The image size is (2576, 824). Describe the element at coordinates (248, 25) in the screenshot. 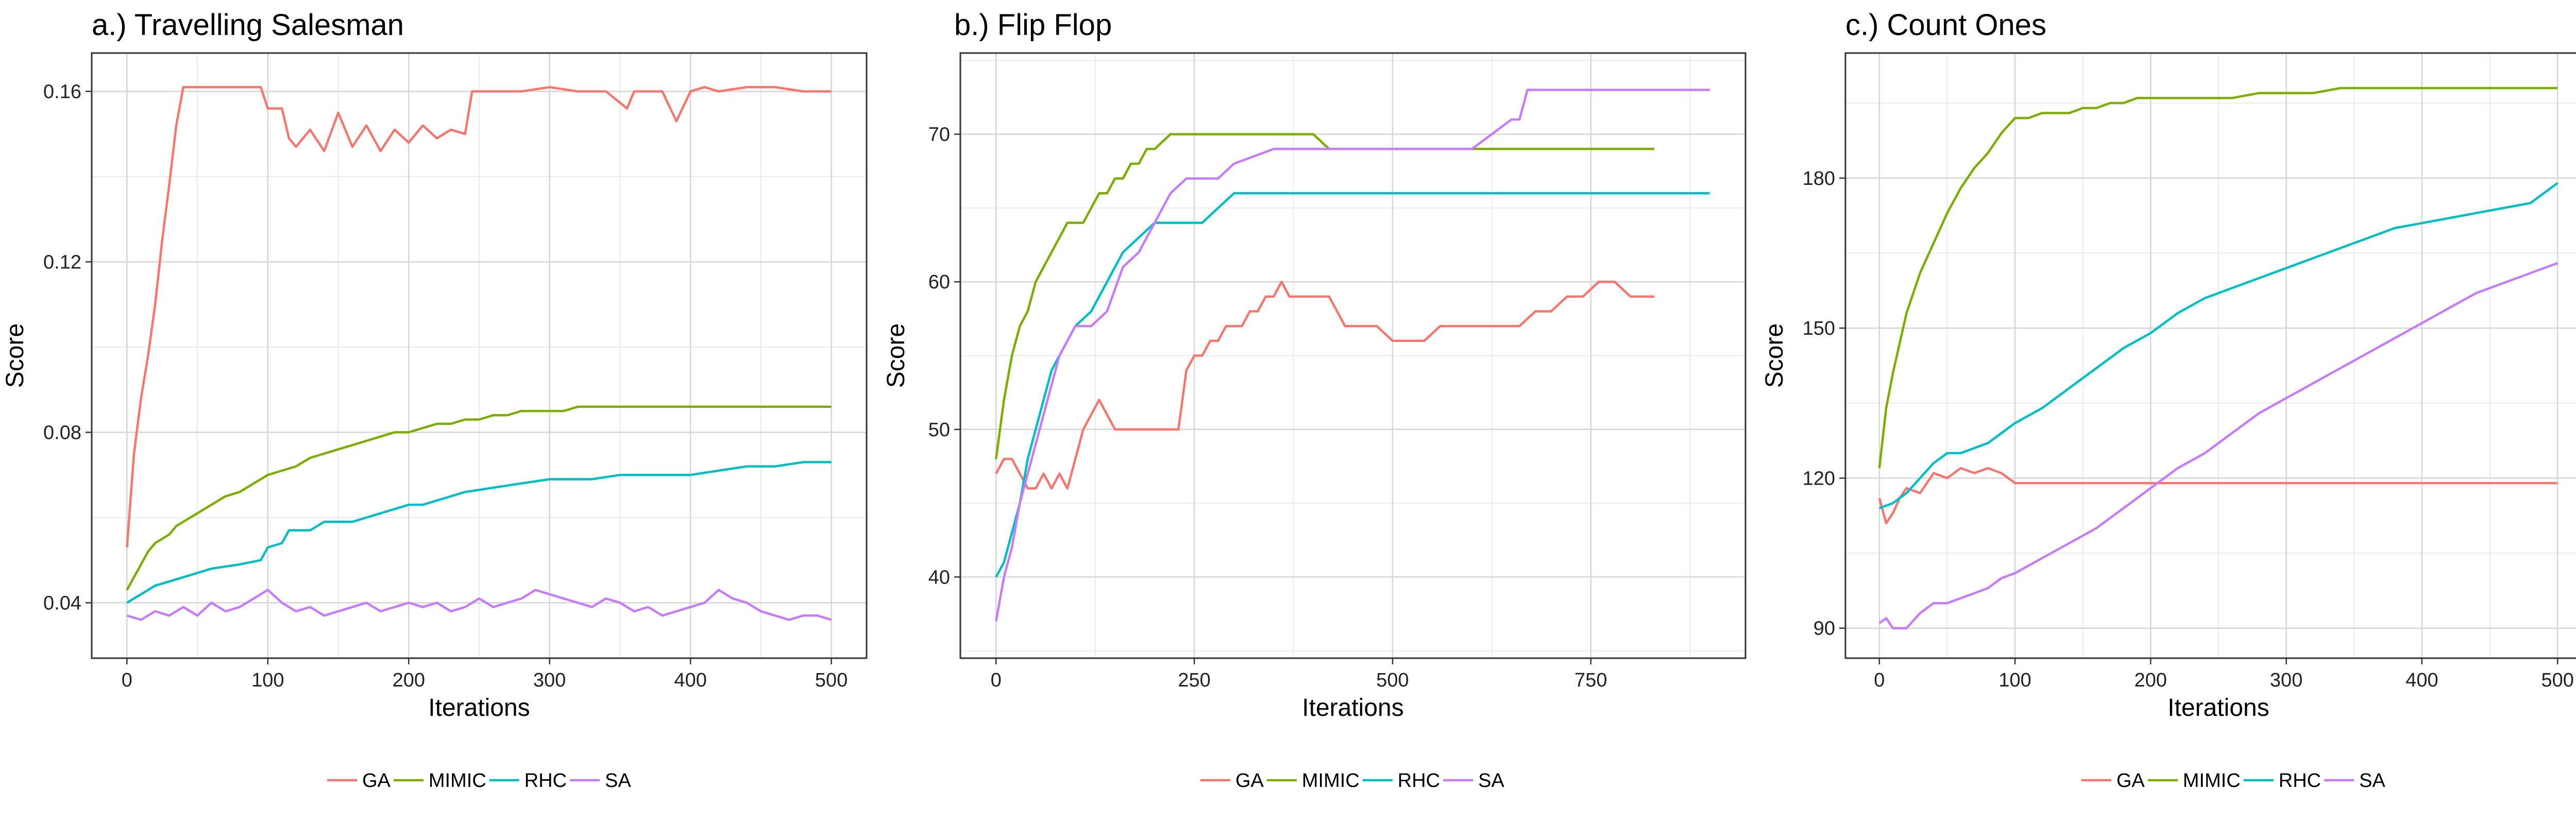

I see `chart-title: a.) Travelling Salesman` at that location.